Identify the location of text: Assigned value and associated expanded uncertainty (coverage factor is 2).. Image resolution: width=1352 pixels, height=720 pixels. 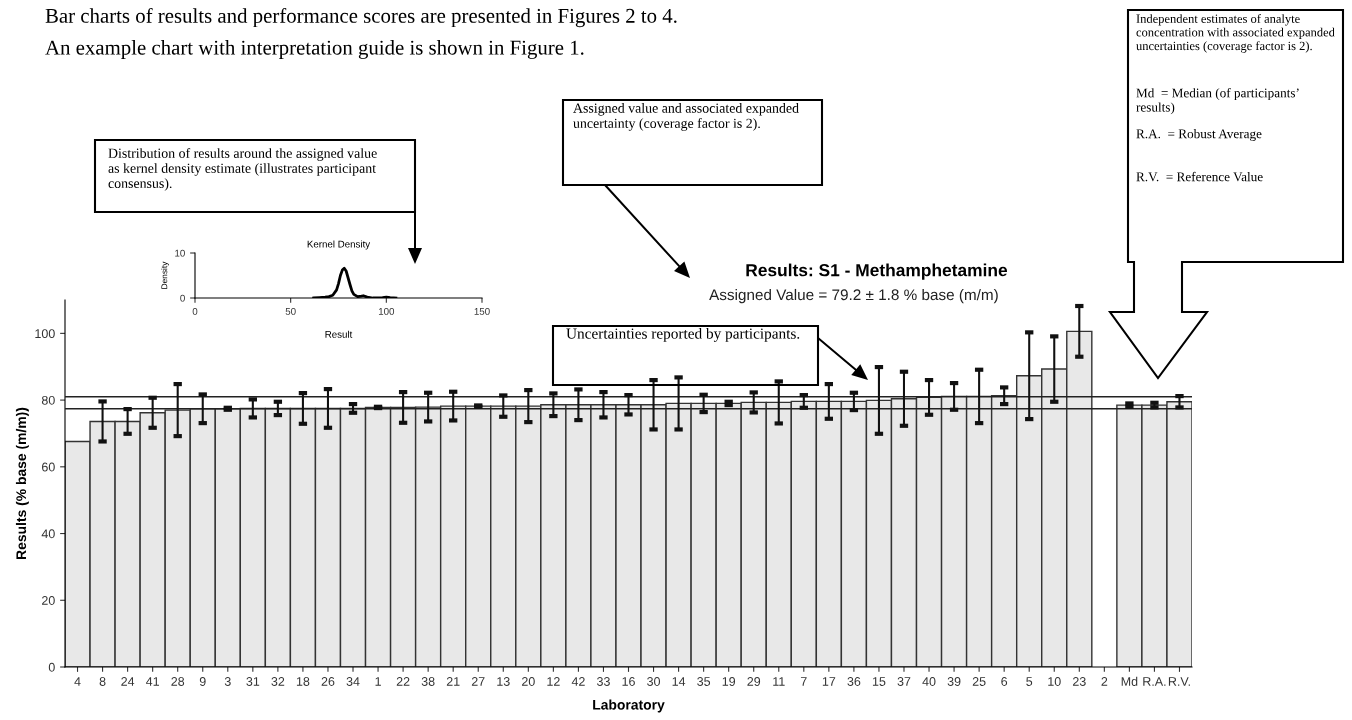
(686, 117).